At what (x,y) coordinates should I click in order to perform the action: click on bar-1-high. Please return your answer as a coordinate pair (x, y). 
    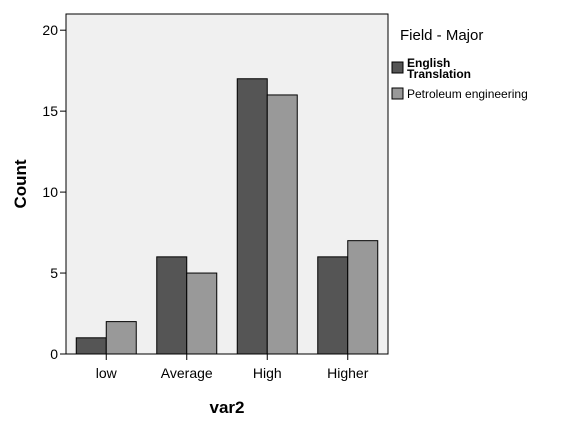
    Looking at the image, I should click on (252, 216).